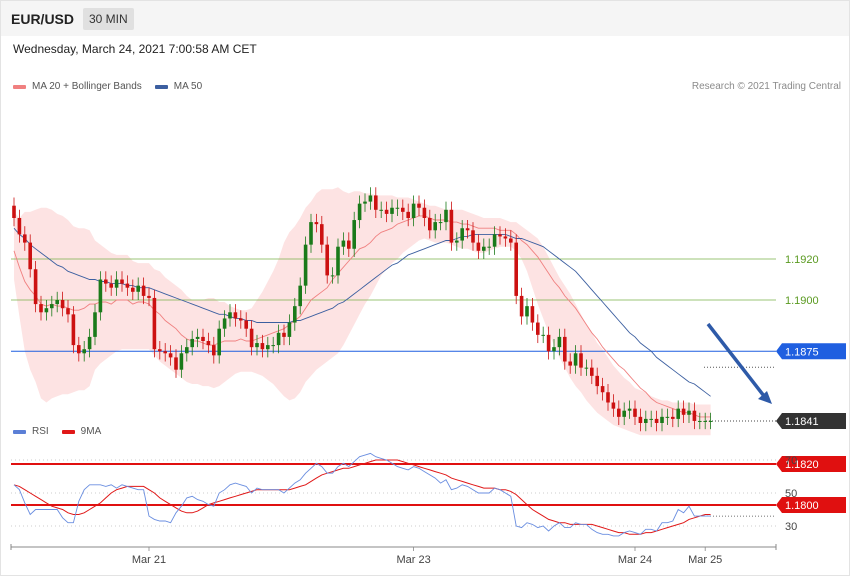 This screenshot has height=576, width=850. Describe the element at coordinates (766, 86) in the screenshot. I see `copyright-text: Research © 2021 Trading Central` at that location.